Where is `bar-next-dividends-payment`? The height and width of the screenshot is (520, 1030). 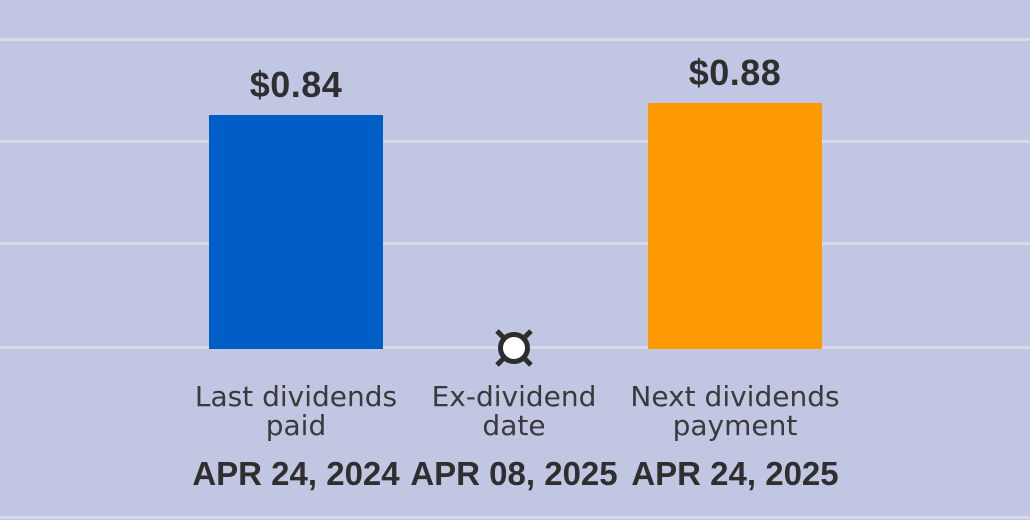 bar-next-dividends-payment is located at coordinates (735, 226).